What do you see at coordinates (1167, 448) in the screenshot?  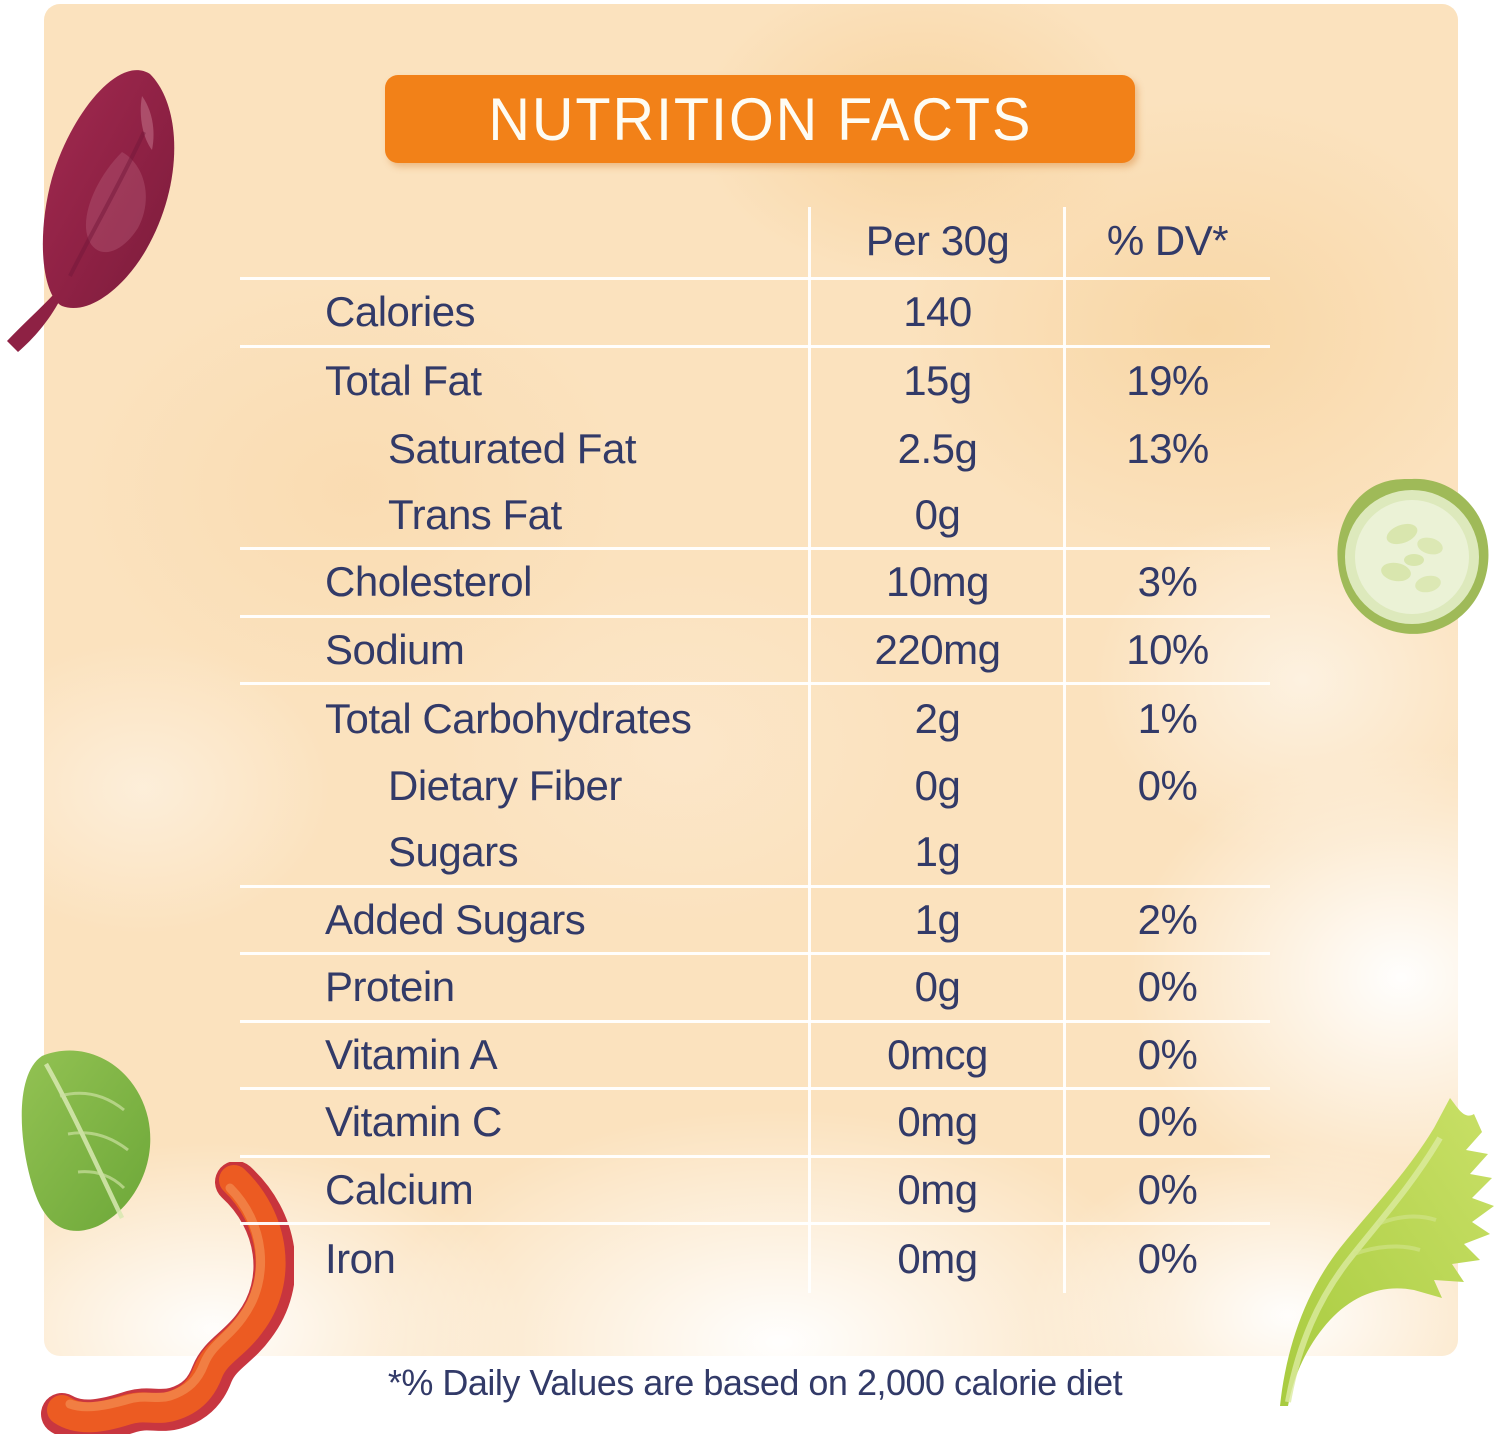 I see `row-dv-value: 13%` at bounding box center [1167, 448].